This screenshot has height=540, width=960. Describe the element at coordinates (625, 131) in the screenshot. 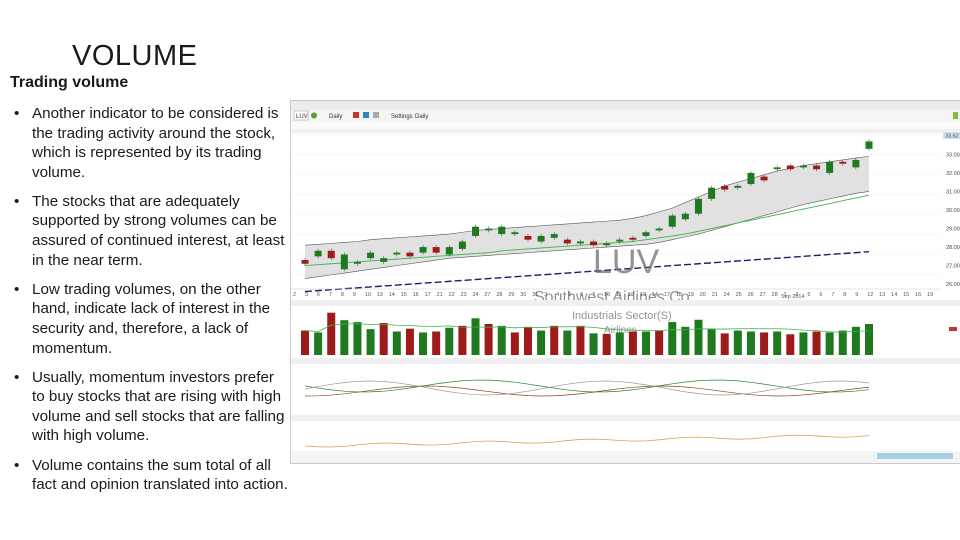

I see `legend-strip` at that location.